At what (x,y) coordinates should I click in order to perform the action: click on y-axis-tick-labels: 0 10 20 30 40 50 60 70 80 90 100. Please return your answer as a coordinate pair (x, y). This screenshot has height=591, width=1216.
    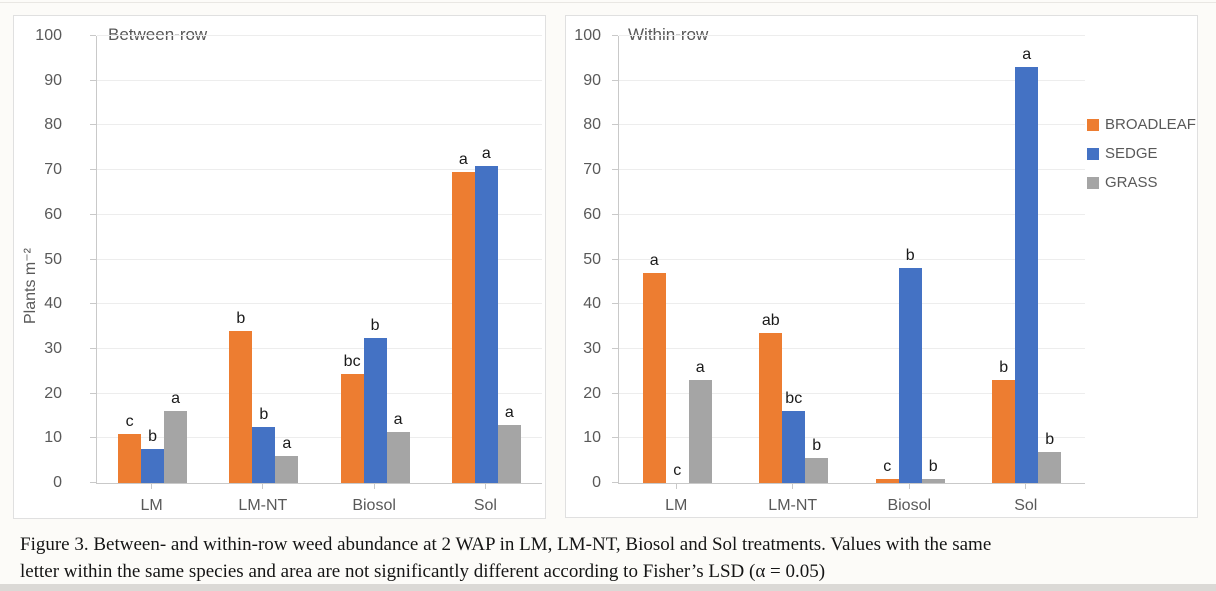
    Looking at the image, I should click on (583, 259).